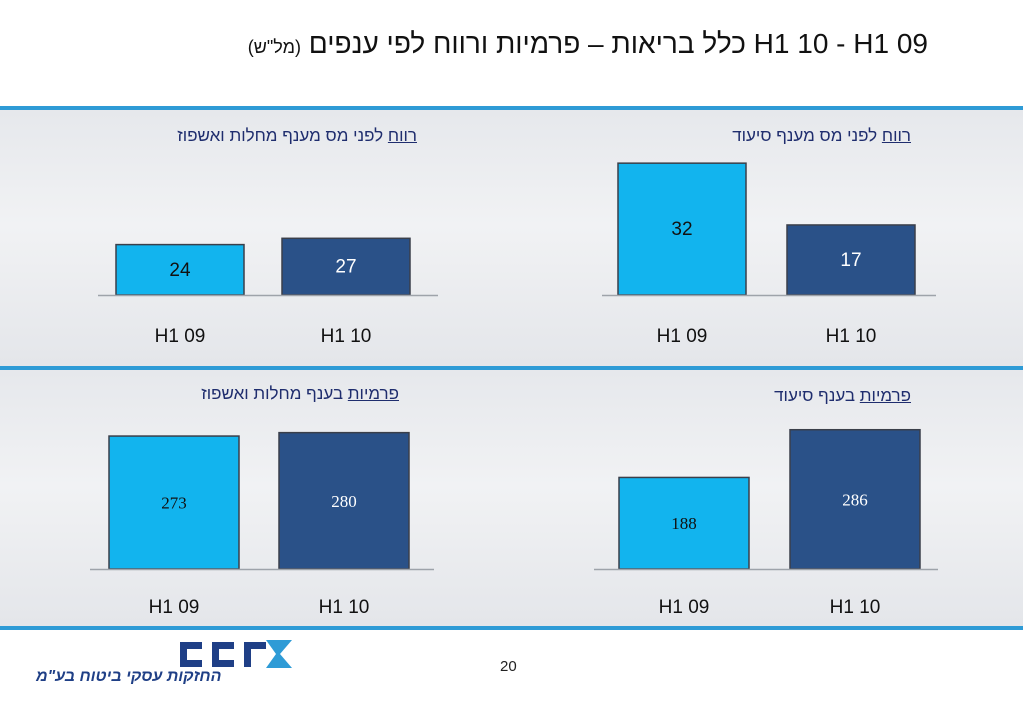 The height and width of the screenshot is (708, 1023). What do you see at coordinates (842, 395) in the screenshot?
I see `chart-title-premium-nursing: פרמיות בענף סיעוד` at bounding box center [842, 395].